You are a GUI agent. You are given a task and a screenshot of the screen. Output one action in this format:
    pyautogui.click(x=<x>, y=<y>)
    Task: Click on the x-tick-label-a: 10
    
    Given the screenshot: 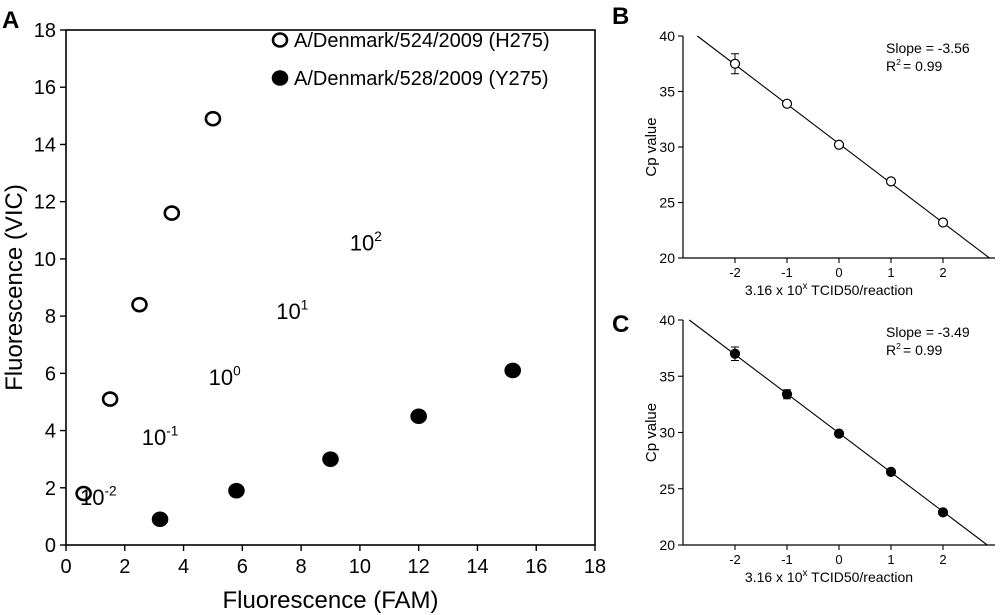 What is the action you would take?
    pyautogui.click(x=360, y=567)
    